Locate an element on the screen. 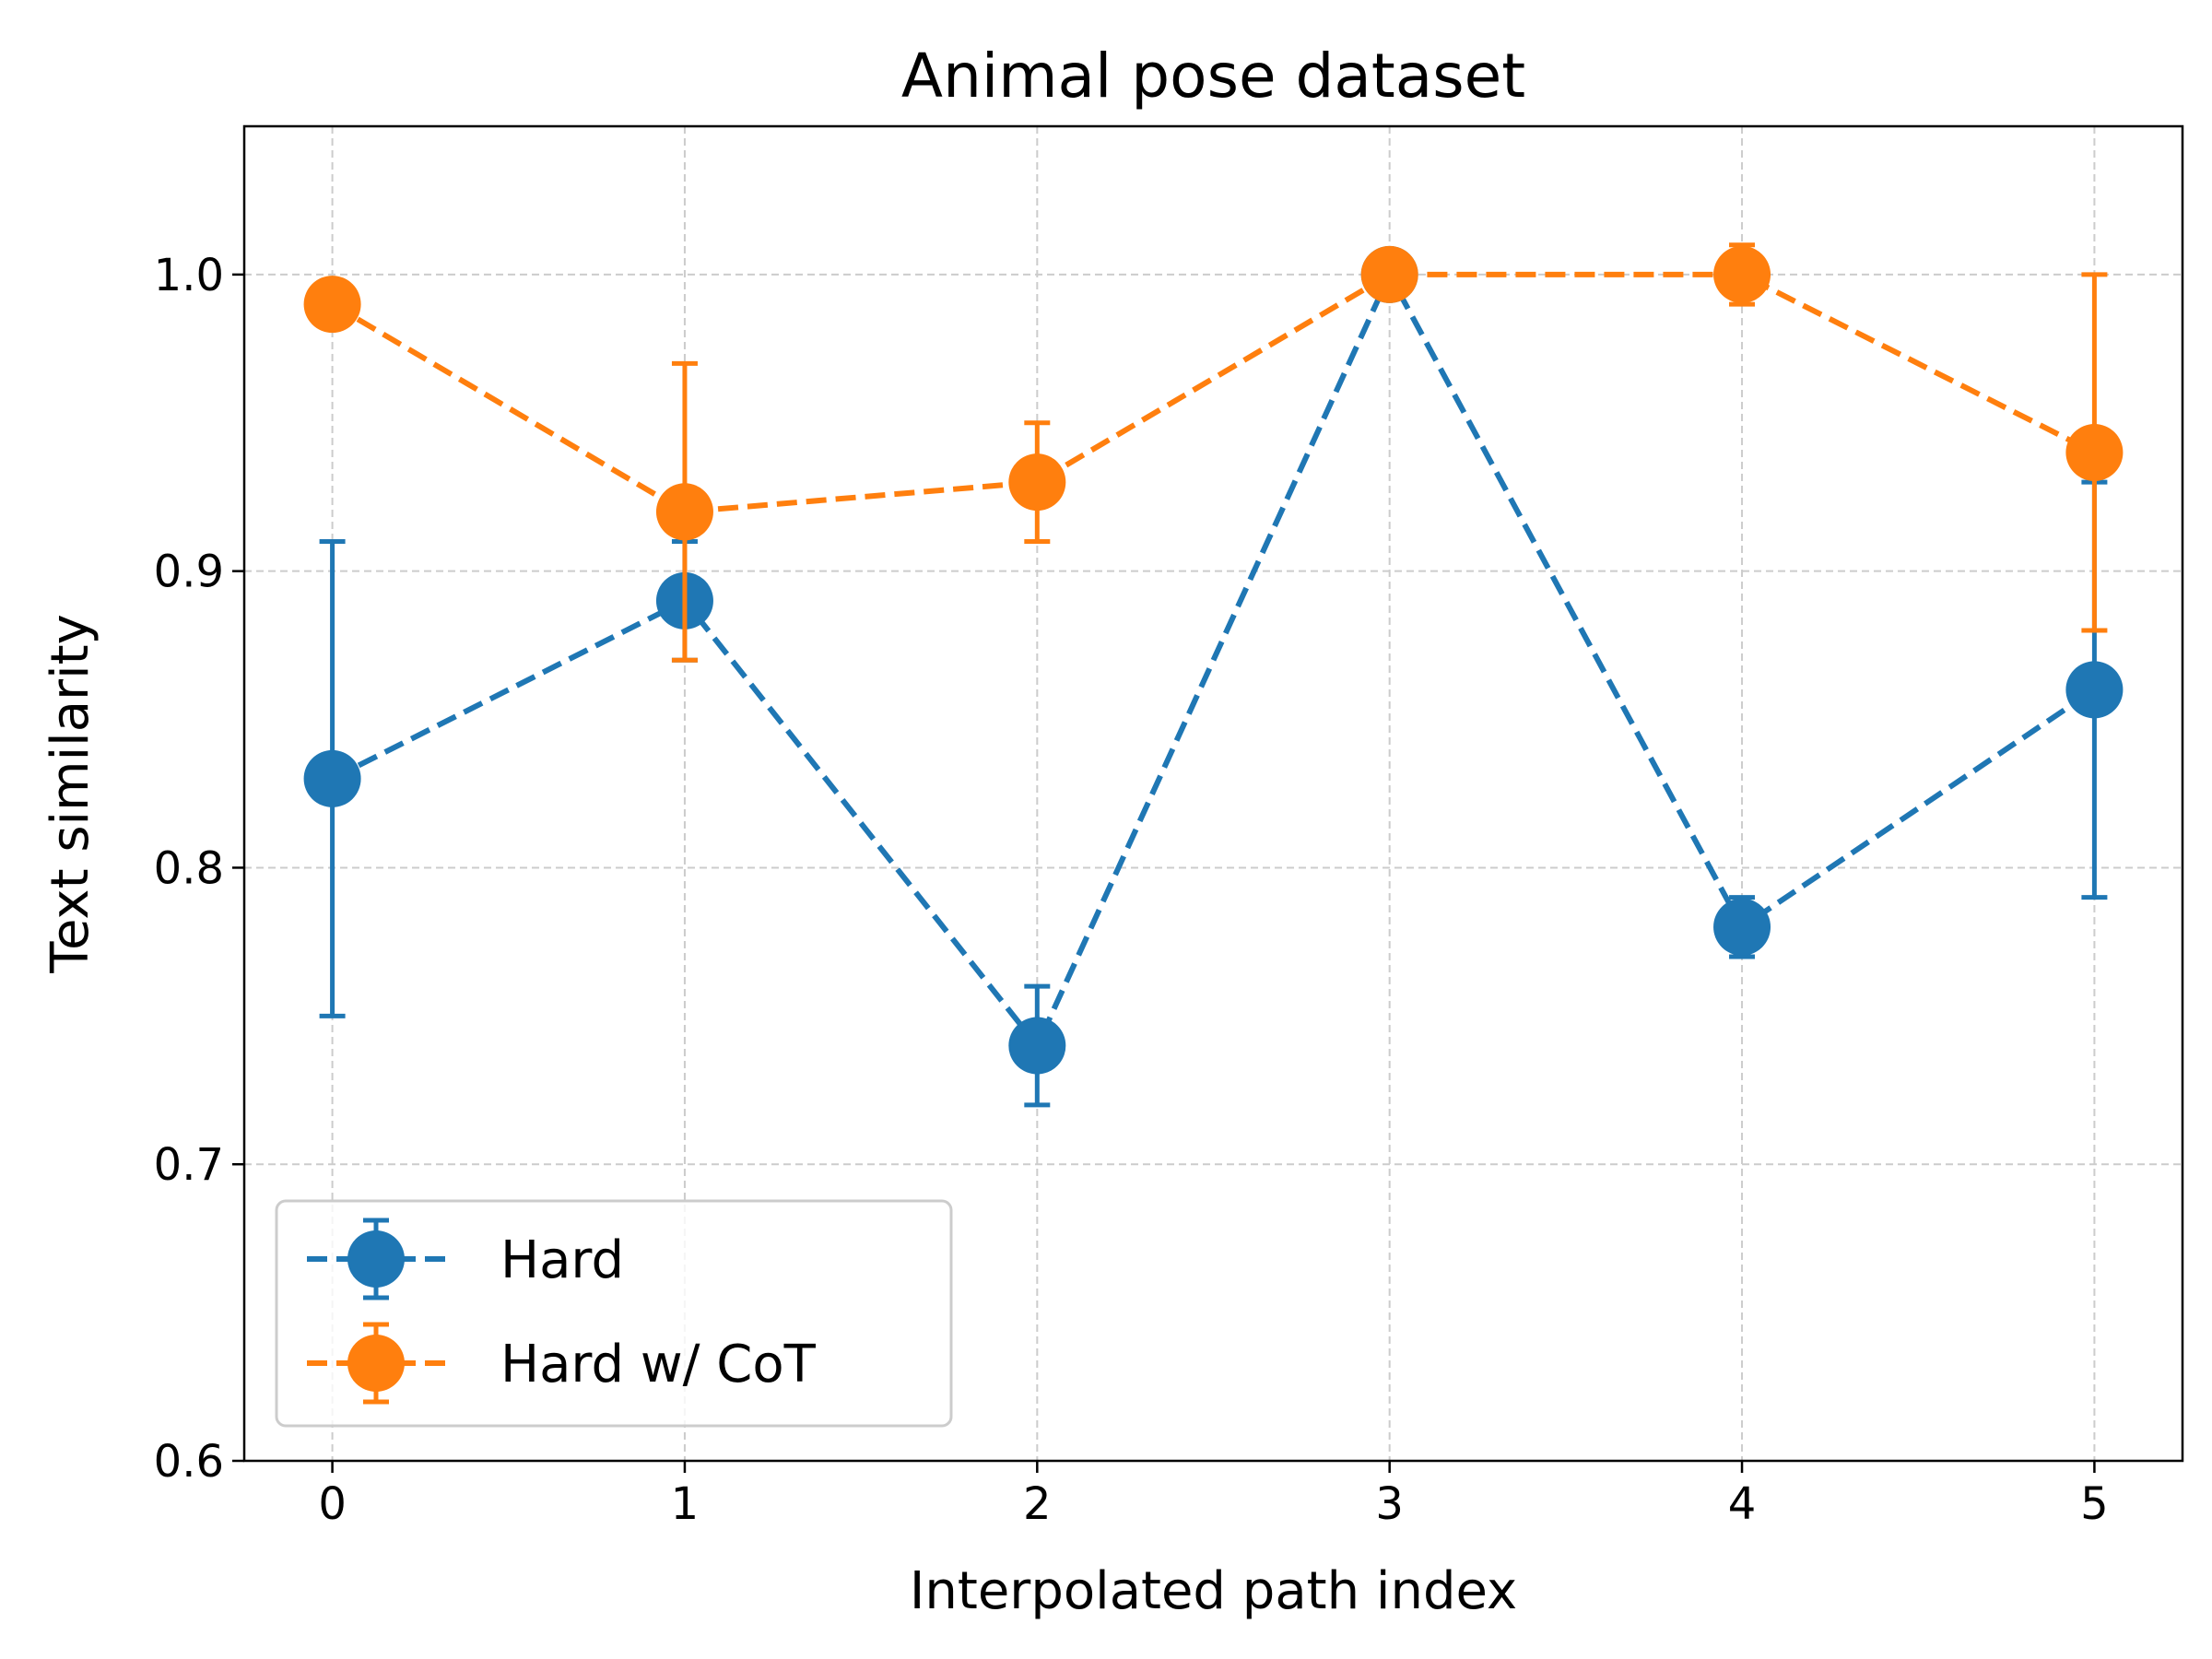 The height and width of the screenshot is (1659, 2212). y-tick-label: 0.9 is located at coordinates (189, 572).